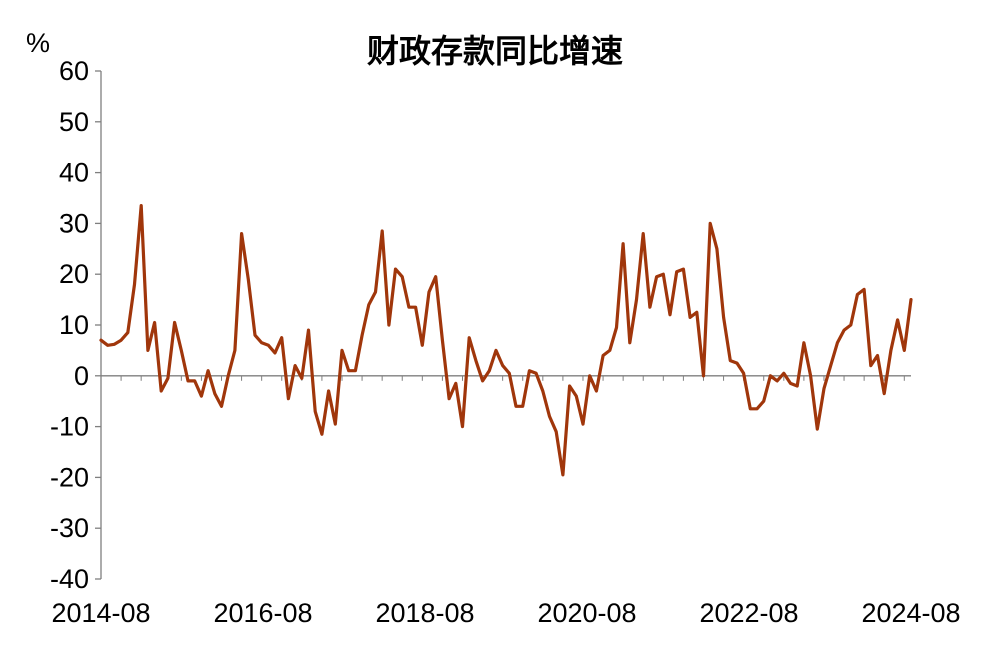  Describe the element at coordinates (586, 613) in the screenshot. I see `x-tick-label: 2020-08` at that location.